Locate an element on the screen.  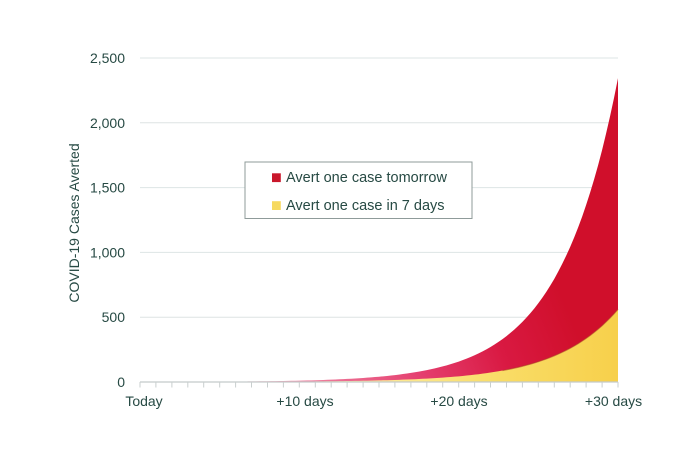
svg-text: 2,500 is located at coordinates (107, 58).